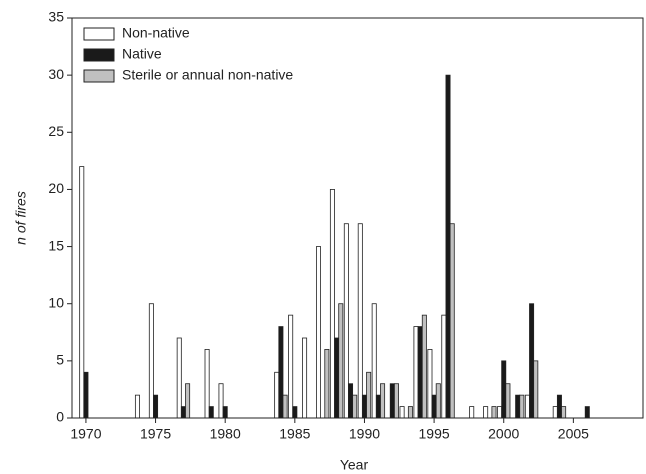 Image resolution: width=646 pixels, height=474 pixels. What do you see at coordinates (85, 434) in the screenshot?
I see `x-tick-label: 1970` at bounding box center [85, 434].